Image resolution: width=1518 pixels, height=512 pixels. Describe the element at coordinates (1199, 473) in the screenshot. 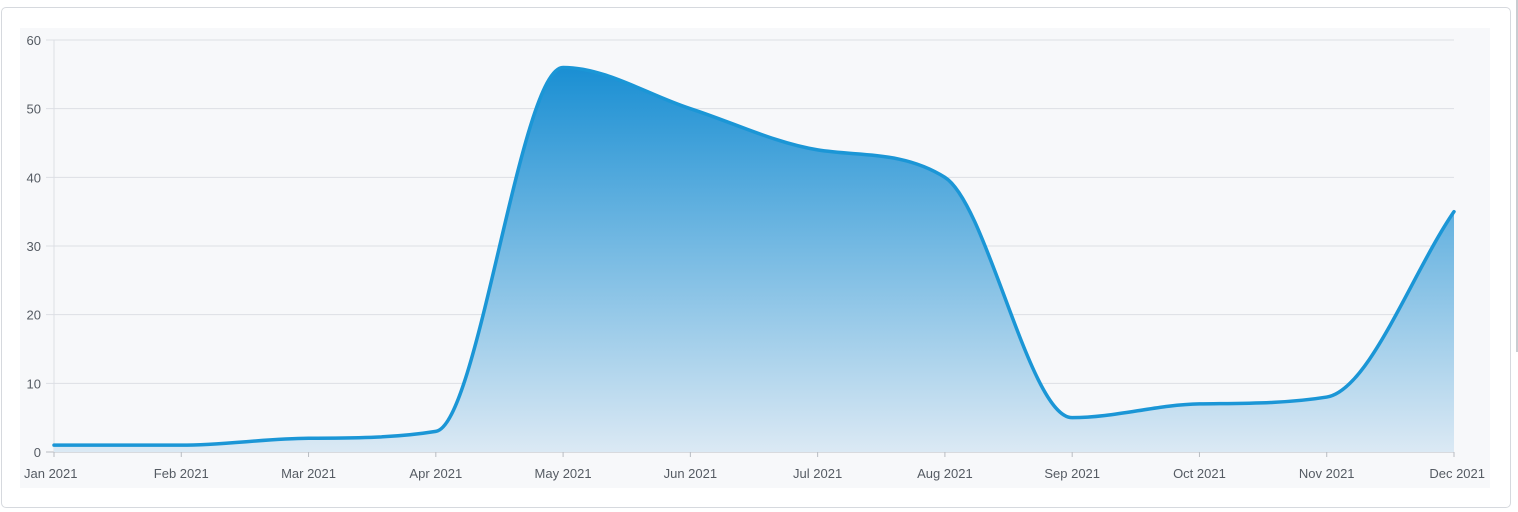

I see `x-tick-label: Oct 2021` at that location.